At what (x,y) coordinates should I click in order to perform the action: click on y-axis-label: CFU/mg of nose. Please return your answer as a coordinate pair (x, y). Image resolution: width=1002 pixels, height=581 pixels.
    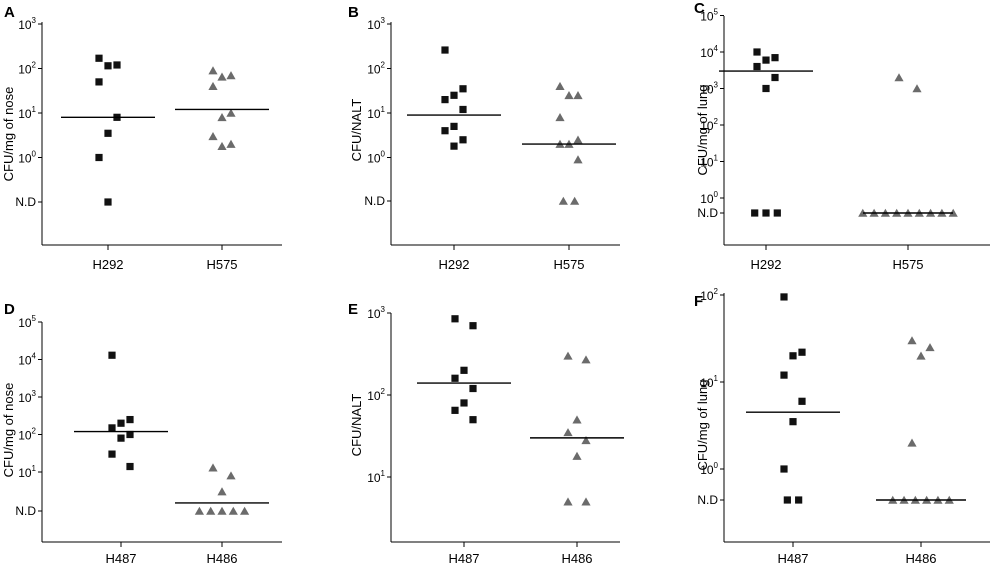
    Looking at the image, I should click on (8, 134).